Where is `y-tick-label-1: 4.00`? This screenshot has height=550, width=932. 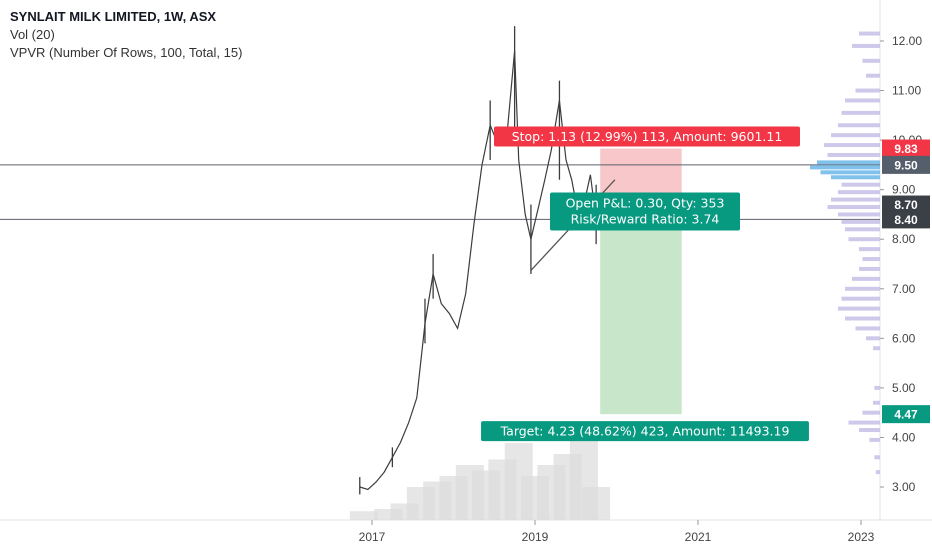
y-tick-label-1: 4.00 is located at coordinates (904, 437).